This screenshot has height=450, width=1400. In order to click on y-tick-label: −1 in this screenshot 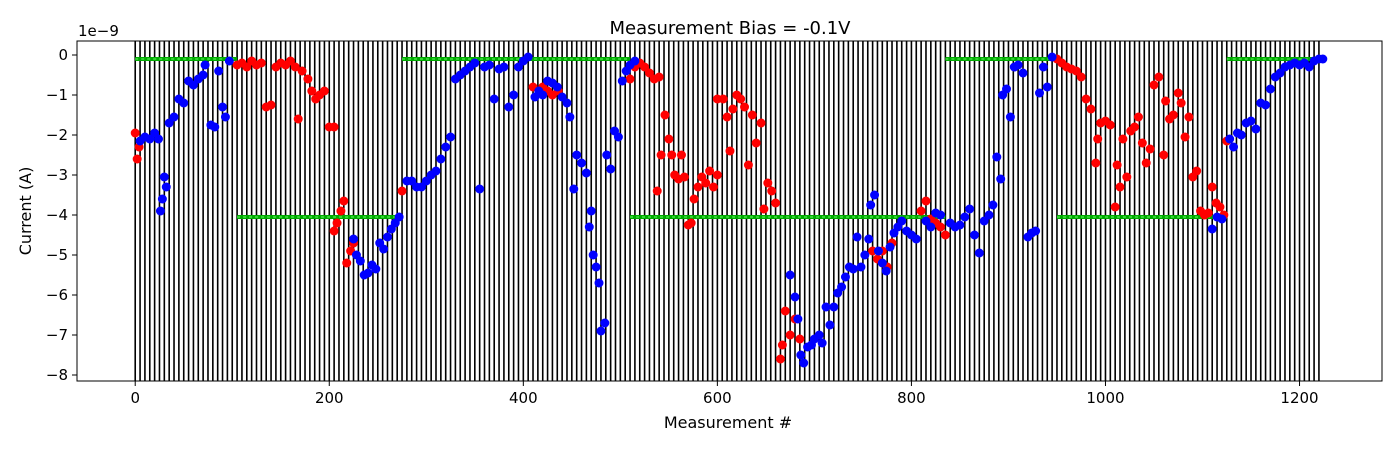, I will do `click(57, 95)`.